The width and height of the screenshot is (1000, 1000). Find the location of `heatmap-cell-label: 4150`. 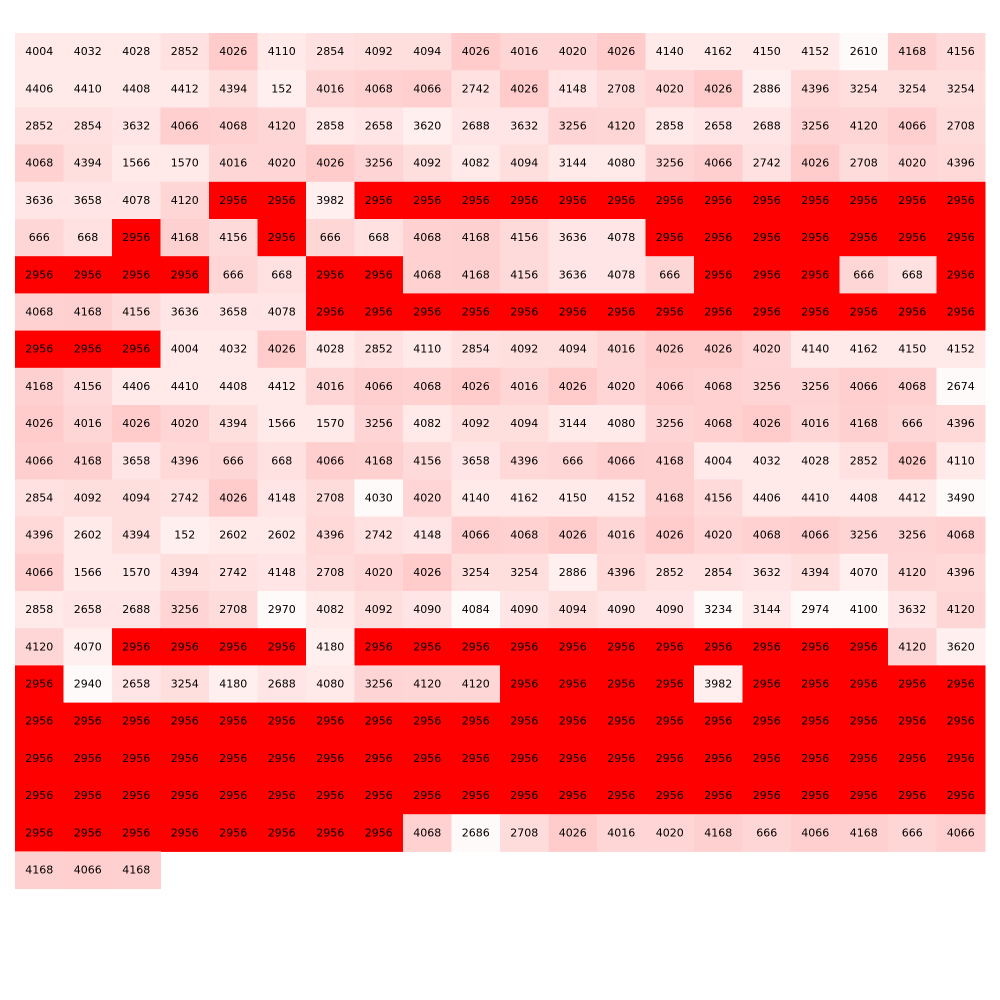

heatmap-cell-label: 4150 is located at coordinates (767, 51).